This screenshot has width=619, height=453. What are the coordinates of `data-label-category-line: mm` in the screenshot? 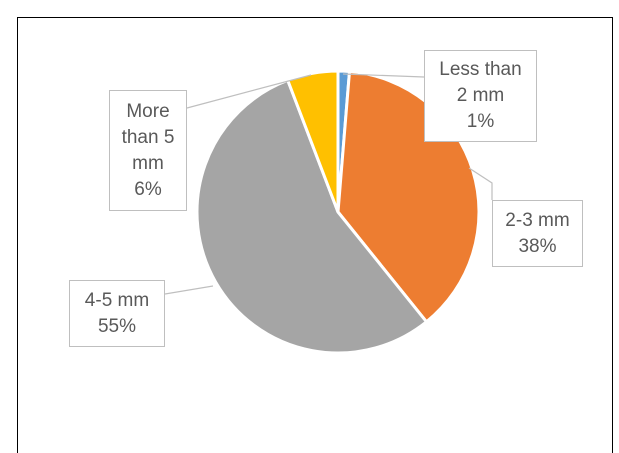 It's located at (148, 163).